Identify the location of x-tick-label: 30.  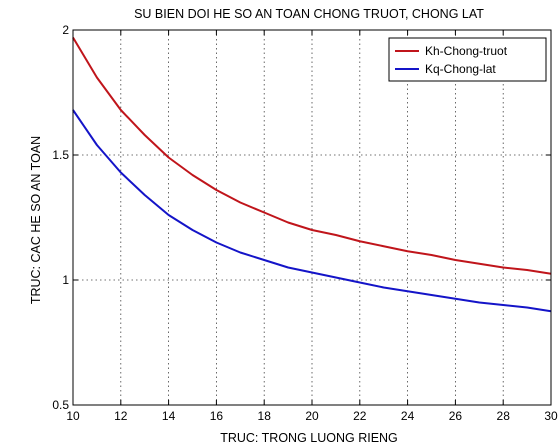
(551, 416).